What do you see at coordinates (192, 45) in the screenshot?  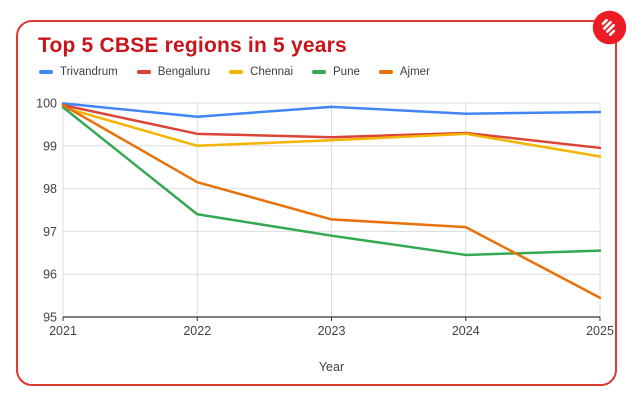 I see `chart-title: Top 5 CBSE regions in 5 years` at bounding box center [192, 45].